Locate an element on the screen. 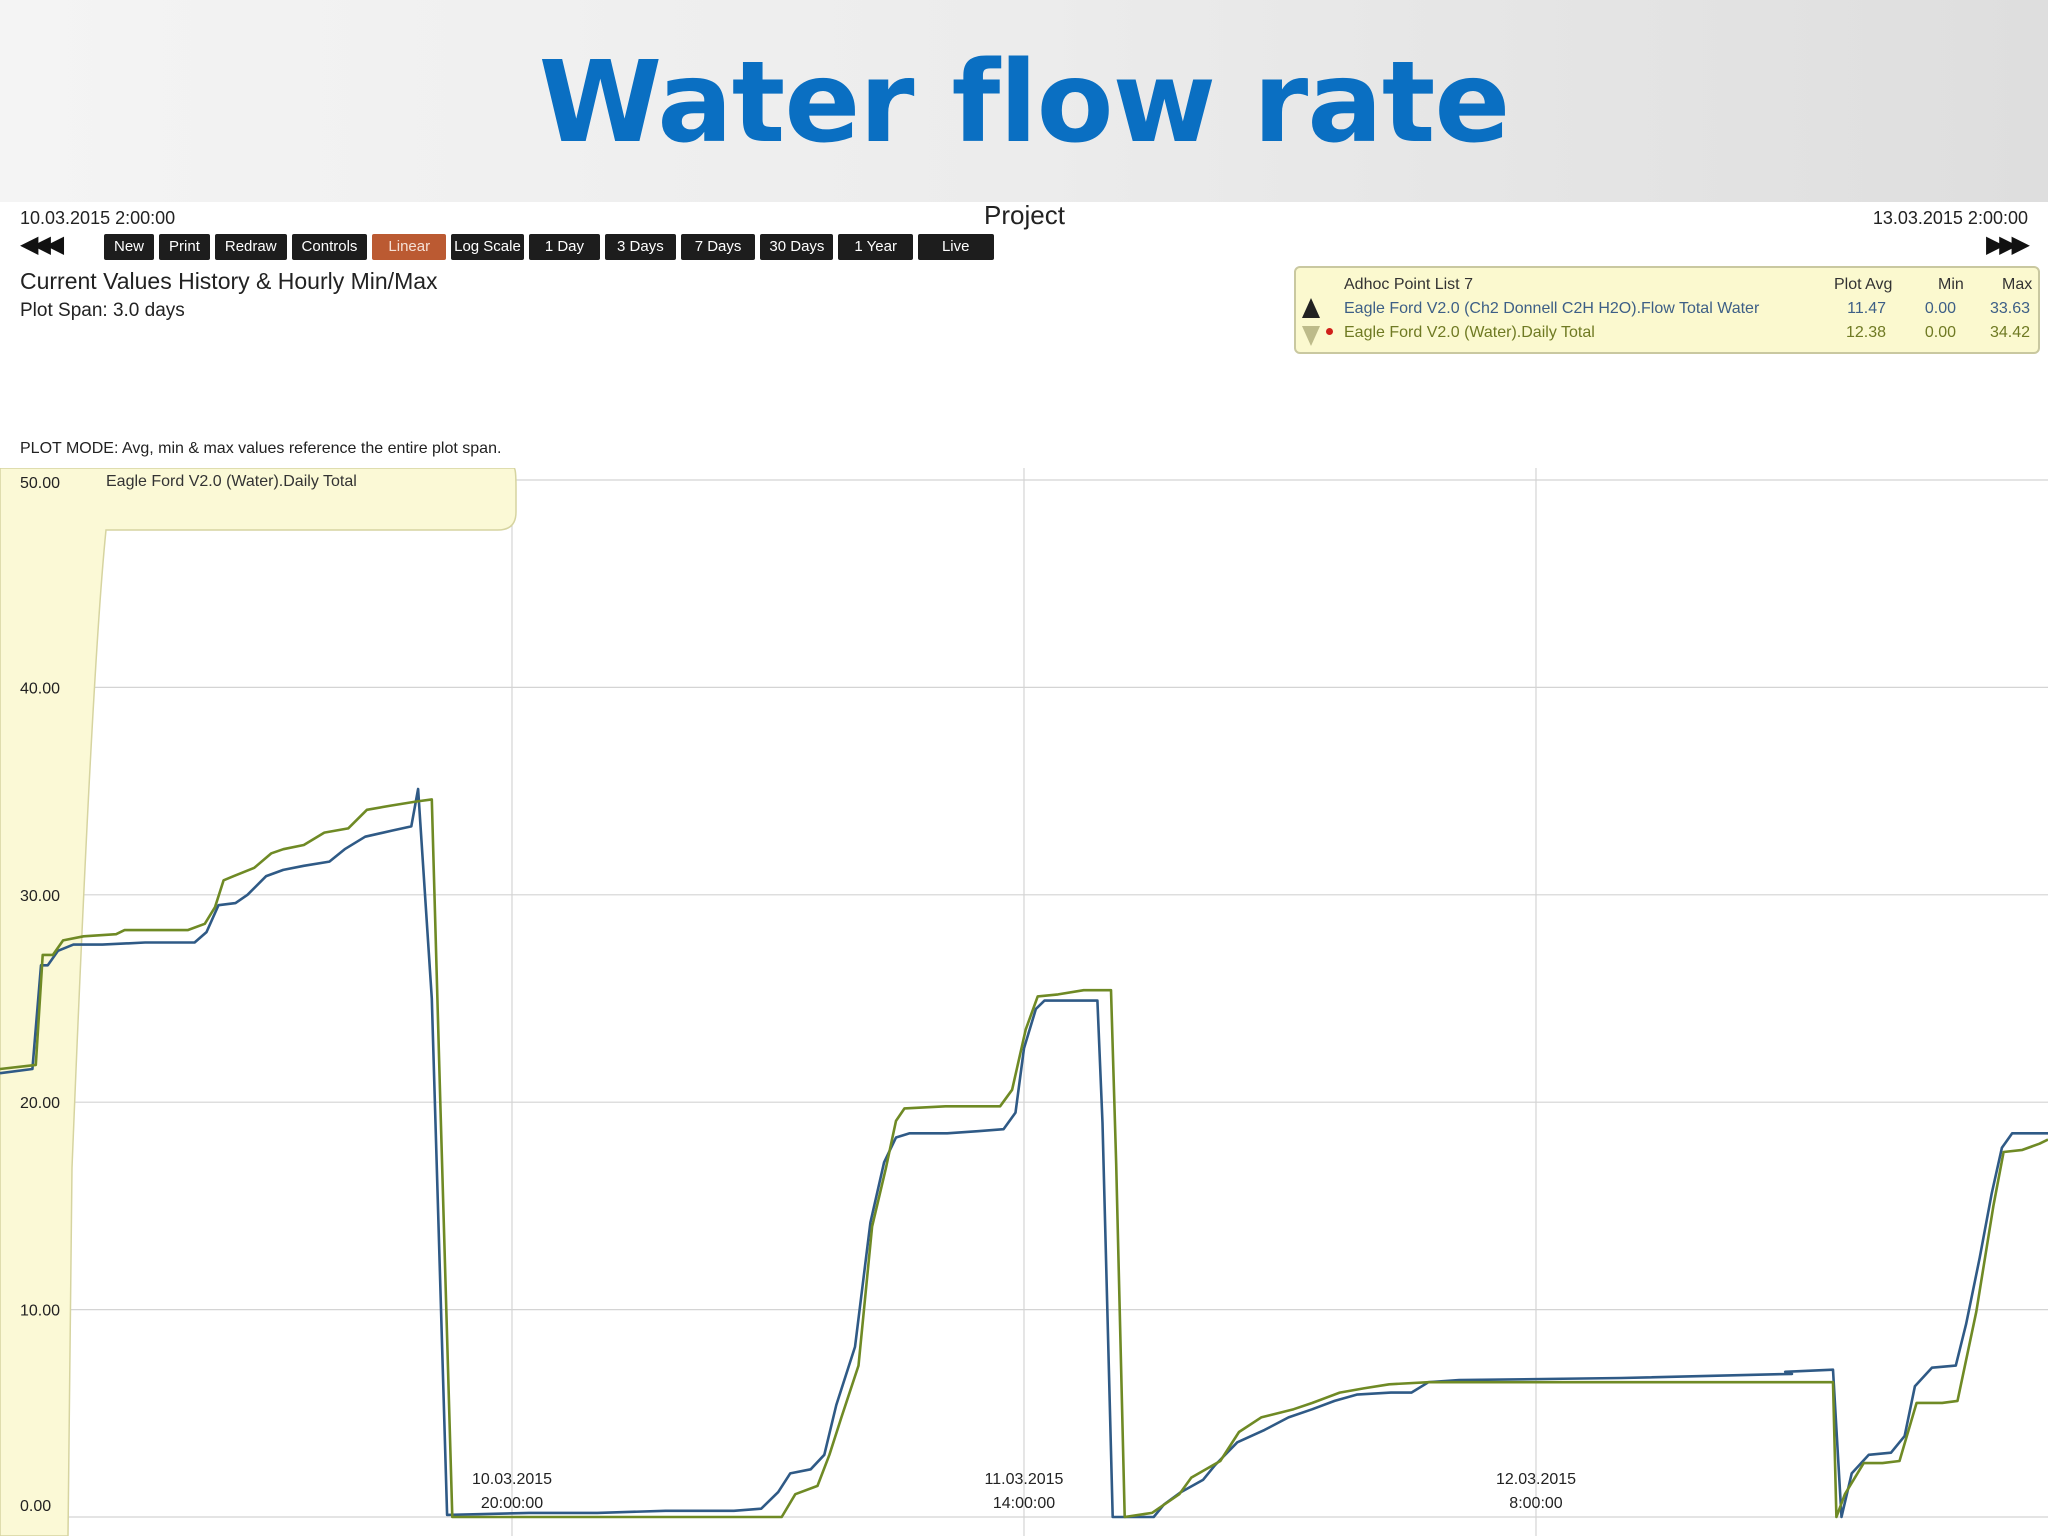 This screenshot has height=1536, width=2048. y-axis-ticks: 50.00 40.00 30.00 20.00 10.00 0.00 is located at coordinates (40, 995).